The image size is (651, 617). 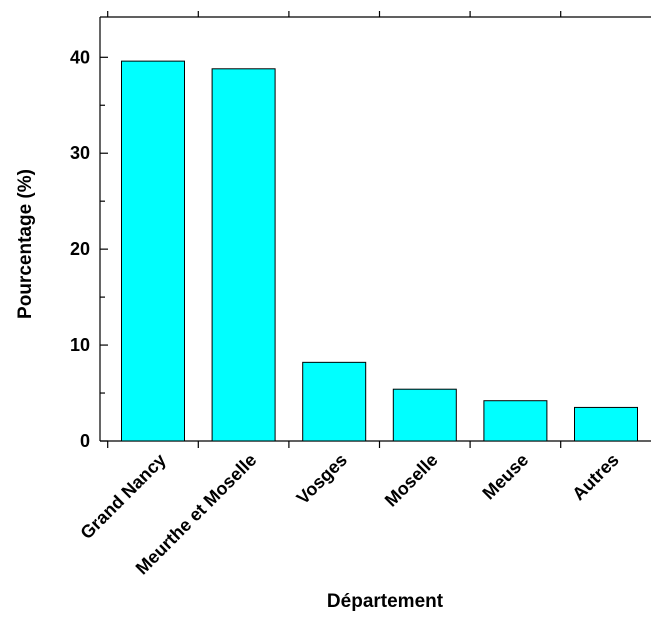 I want to click on bar-meurthe-et-moselle, so click(x=243, y=255).